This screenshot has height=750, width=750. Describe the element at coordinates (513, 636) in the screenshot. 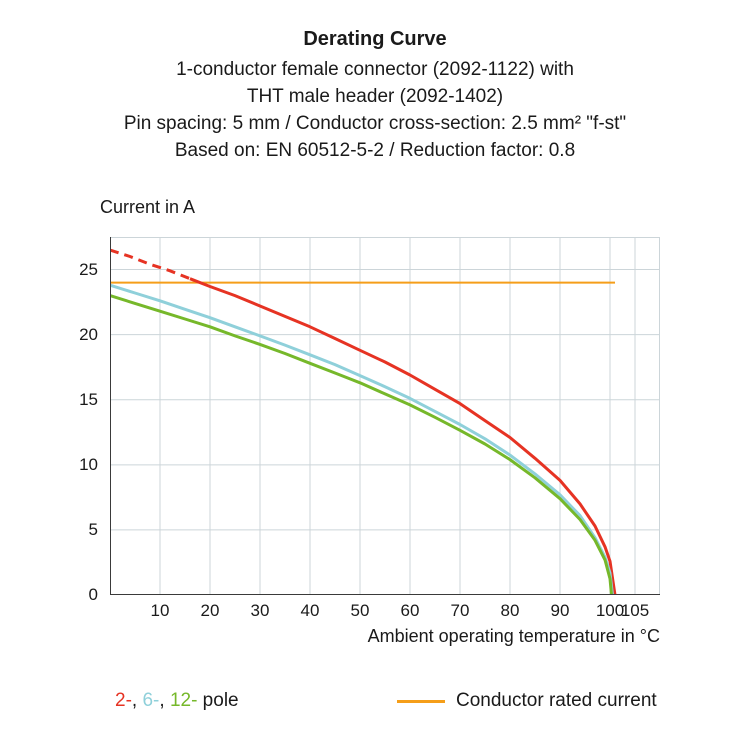

I see `x-axis-title: Ambient operating temperature in °C` at that location.